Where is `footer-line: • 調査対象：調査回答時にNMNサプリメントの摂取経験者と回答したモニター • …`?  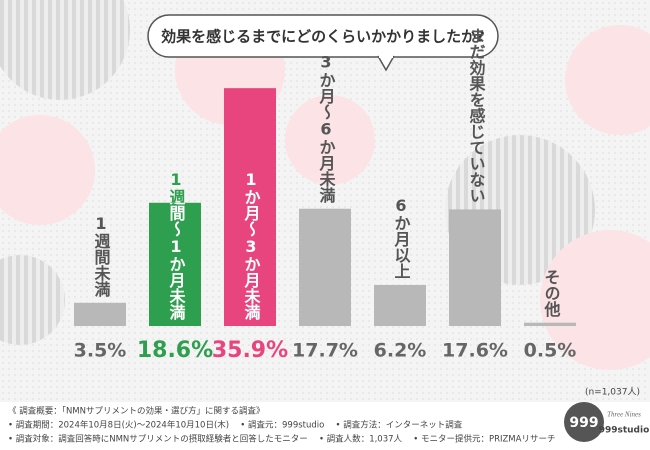 footer-line: • 調査対象：調査回答時にNMNサプリメントの摂取経験者と回答したモニター • … is located at coordinates (281, 439).